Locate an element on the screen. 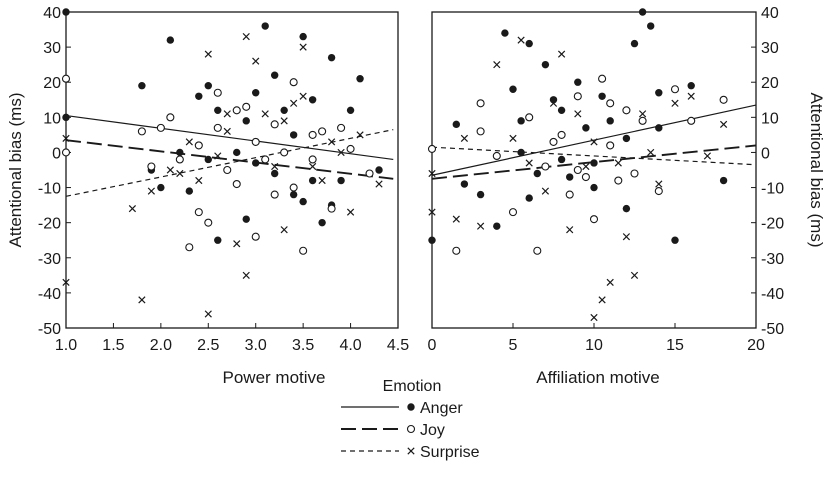 The image size is (831, 479). legend-label: Joy is located at coordinates (432, 430).